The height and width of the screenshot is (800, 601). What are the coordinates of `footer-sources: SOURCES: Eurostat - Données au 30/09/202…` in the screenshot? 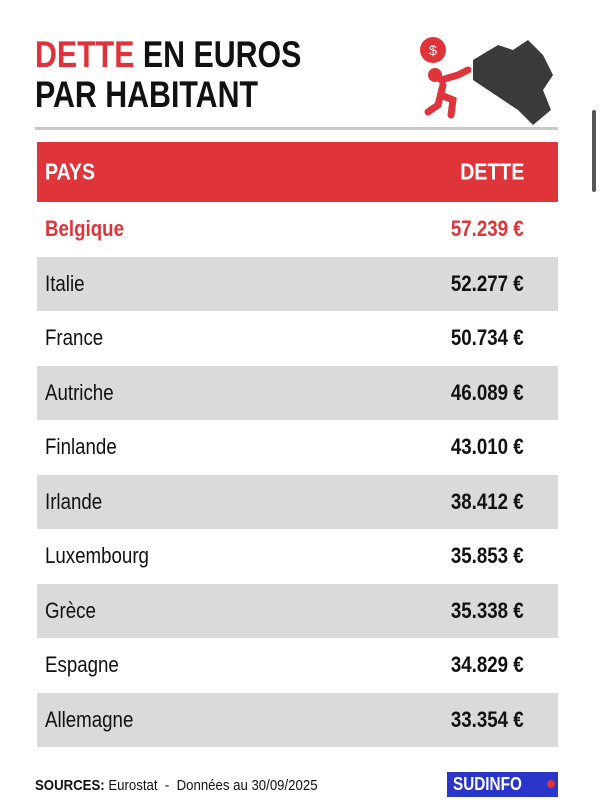 It's located at (176, 785).